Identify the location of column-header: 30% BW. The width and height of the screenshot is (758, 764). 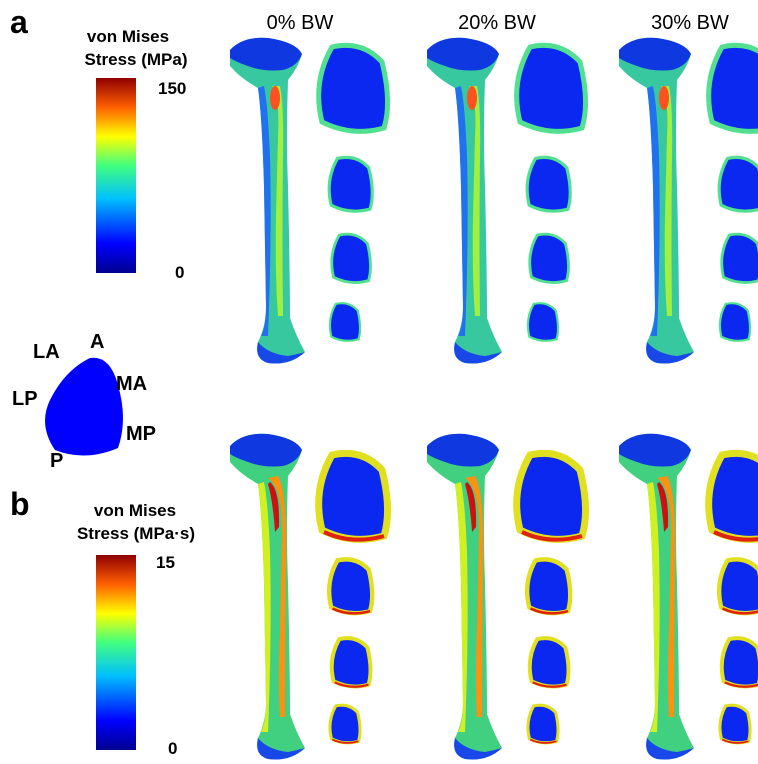
(690, 23).